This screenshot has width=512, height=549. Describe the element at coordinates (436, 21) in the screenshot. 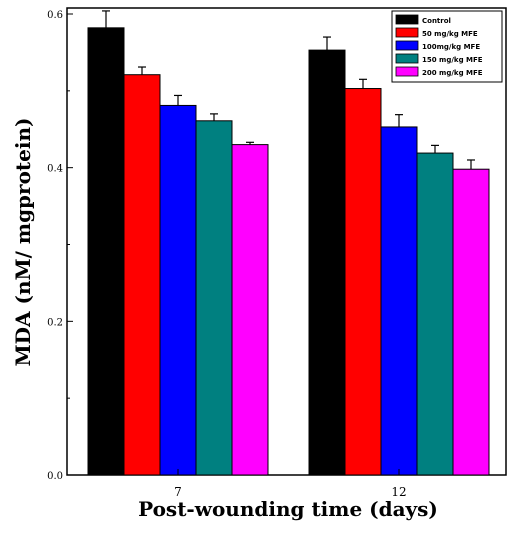

I see `legend-label: Control` at that location.